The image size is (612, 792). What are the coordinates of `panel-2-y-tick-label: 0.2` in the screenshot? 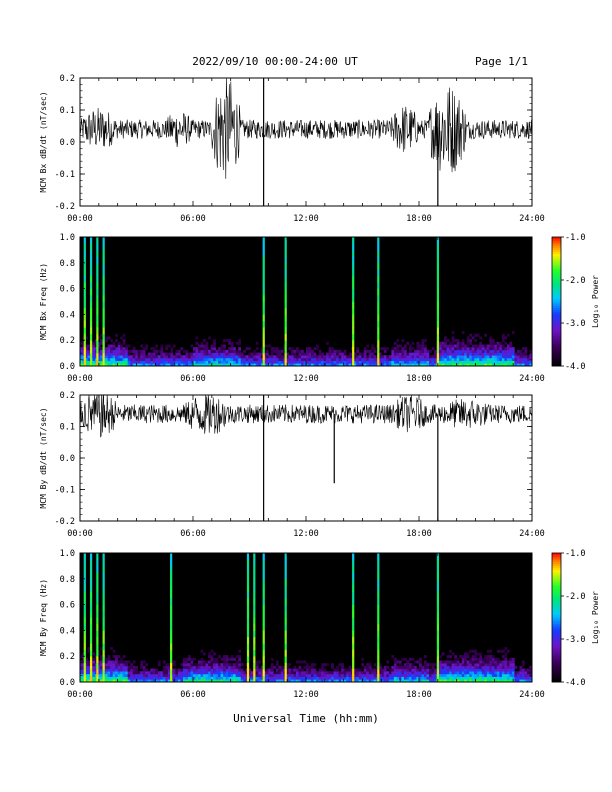 It's located at (67, 341).